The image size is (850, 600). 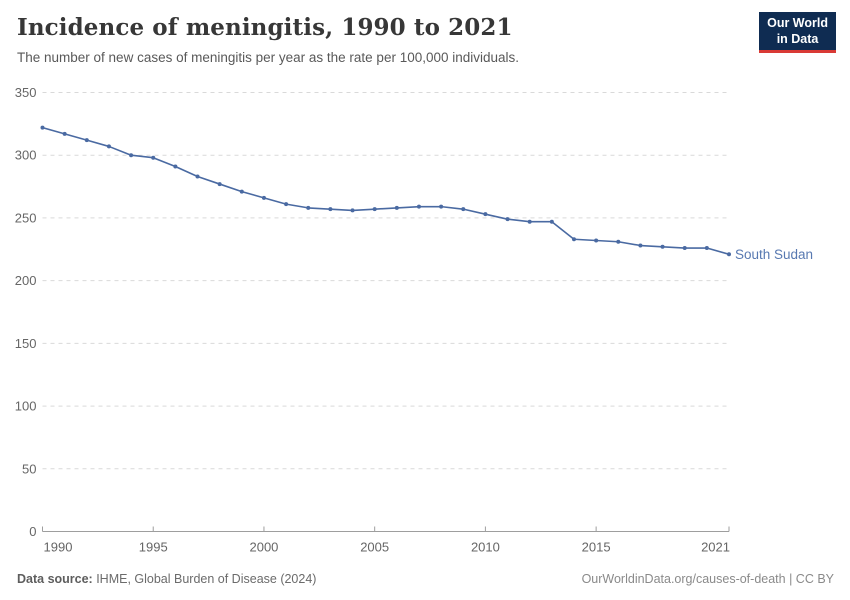 What do you see at coordinates (374, 547) in the screenshot?
I see `x-tick-label: 2005` at bounding box center [374, 547].